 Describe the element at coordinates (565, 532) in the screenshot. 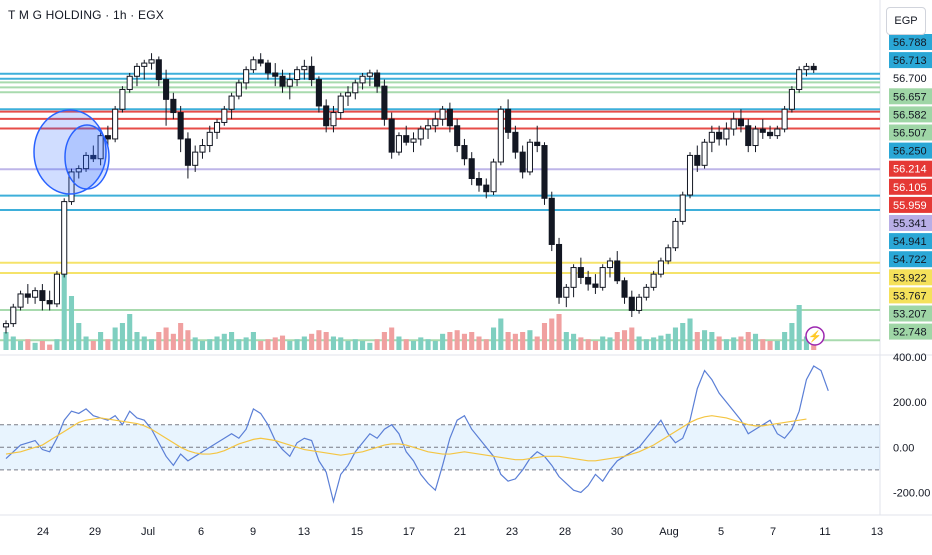

I see `time-tick-label: 28` at that location.